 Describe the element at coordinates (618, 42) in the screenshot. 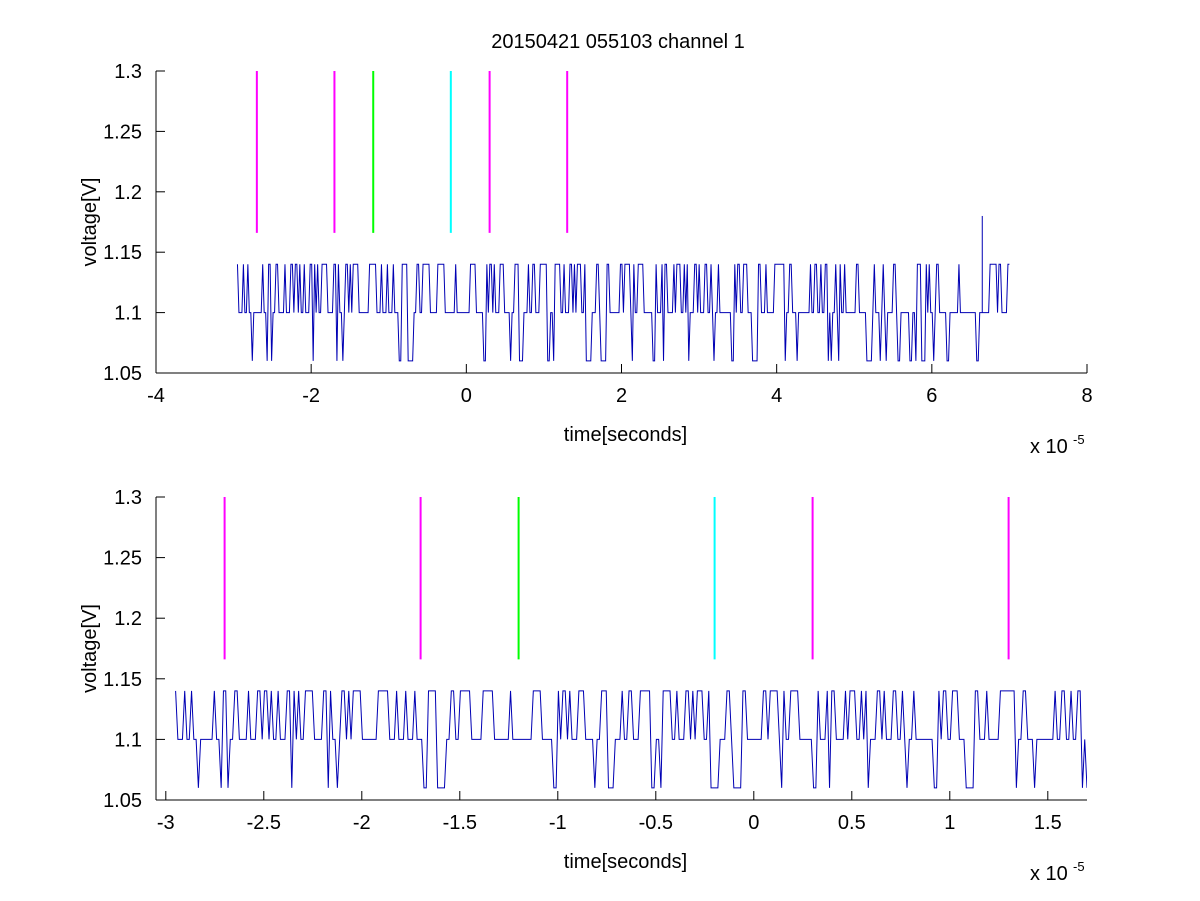

I see `figure-title: 20150421 055103 channel 1` at that location.